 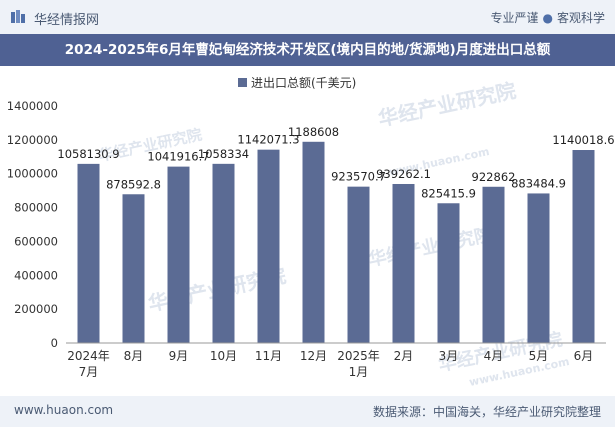 I want to click on x-tick-label: 9月, so click(x=179, y=356).